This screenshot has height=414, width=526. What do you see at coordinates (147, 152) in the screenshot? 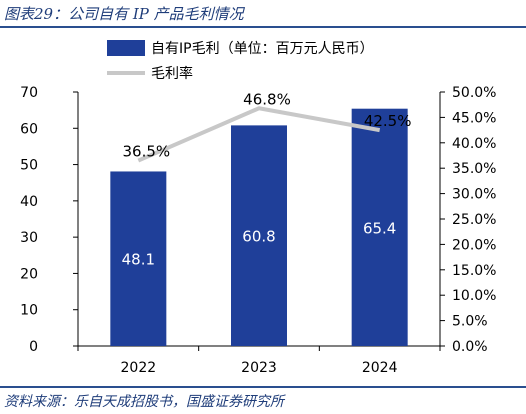
I see `margin-rate-label: 36.5%` at bounding box center [147, 152].